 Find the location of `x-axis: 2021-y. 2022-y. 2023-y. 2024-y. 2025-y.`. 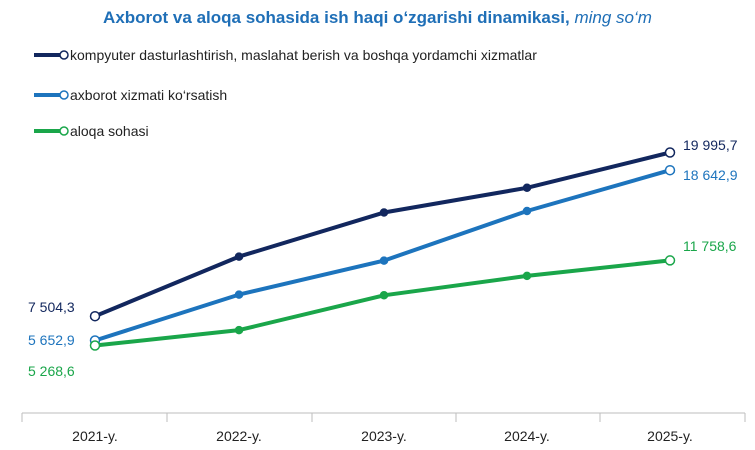

x-axis: 2021-y. 2022-y. 2023-y. 2024-y. 2025-y. is located at coordinates (383, 428).